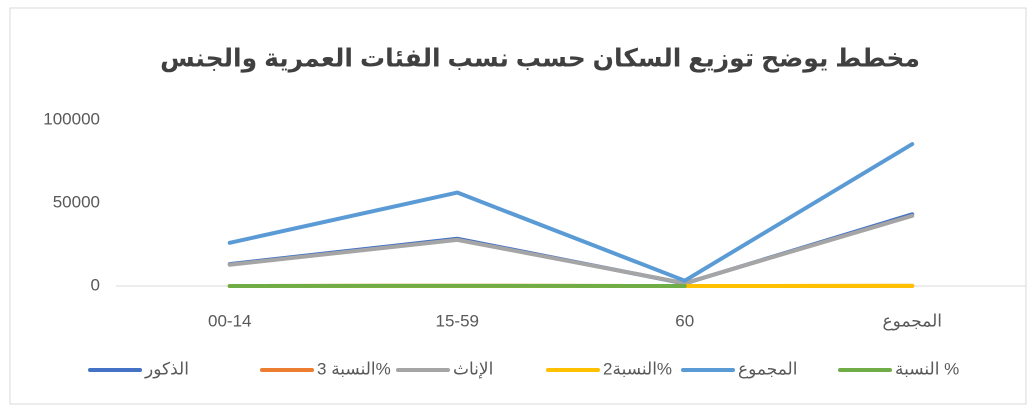 The image size is (1036, 407). Describe the element at coordinates (927, 368) in the screenshot. I see `legend-label: النسبة %` at that location.